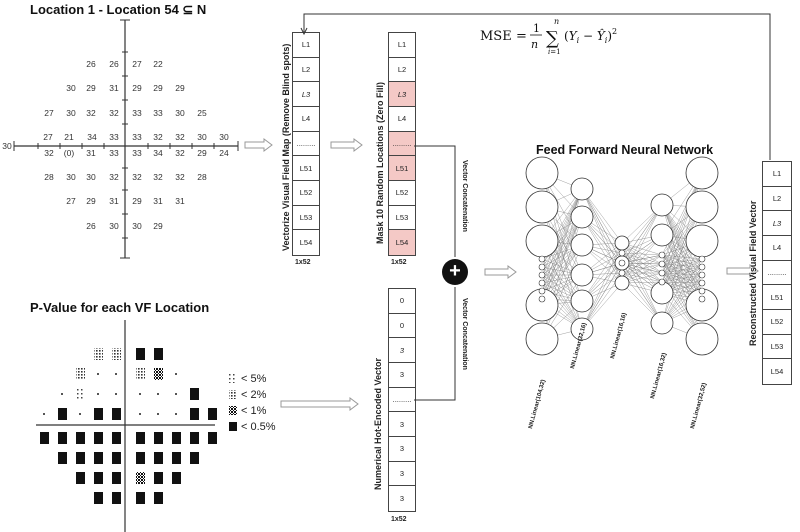 The width and height of the screenshot is (800, 532). I want to click on vf-map-axes, so click(126, 139).